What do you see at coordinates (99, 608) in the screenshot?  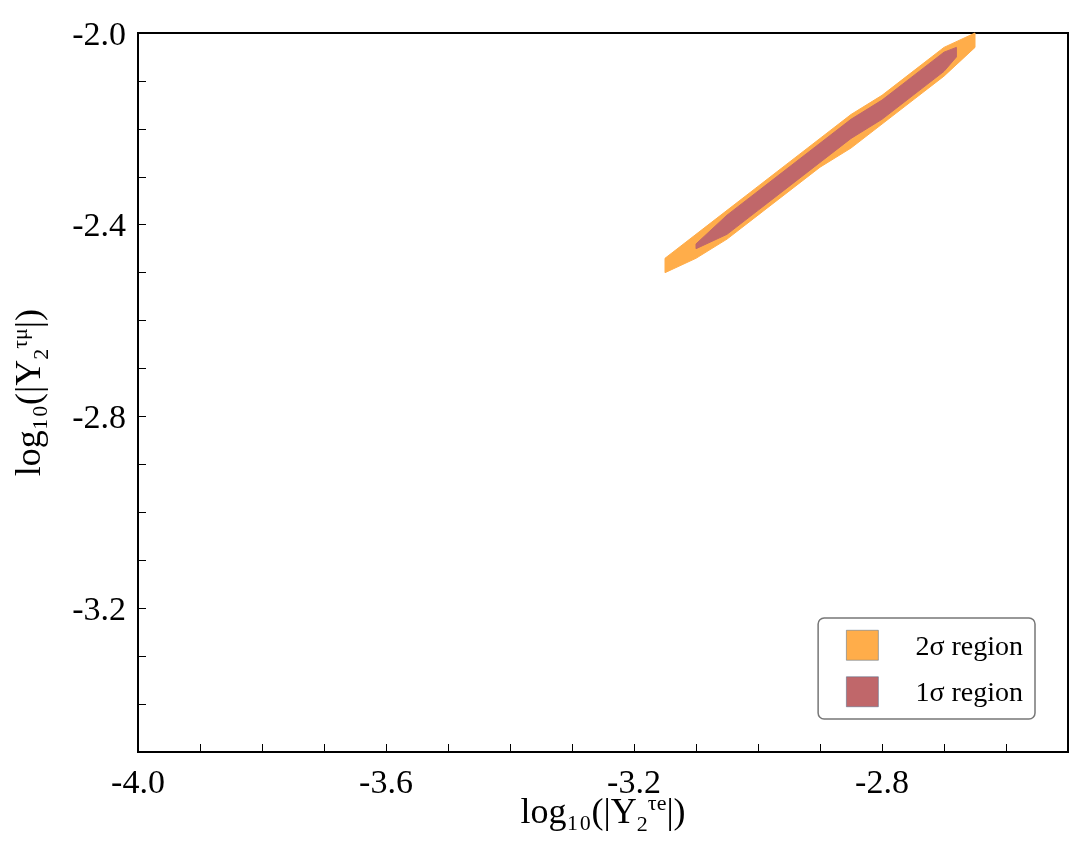 I see `y-tick-label: -3.2` at bounding box center [99, 608].